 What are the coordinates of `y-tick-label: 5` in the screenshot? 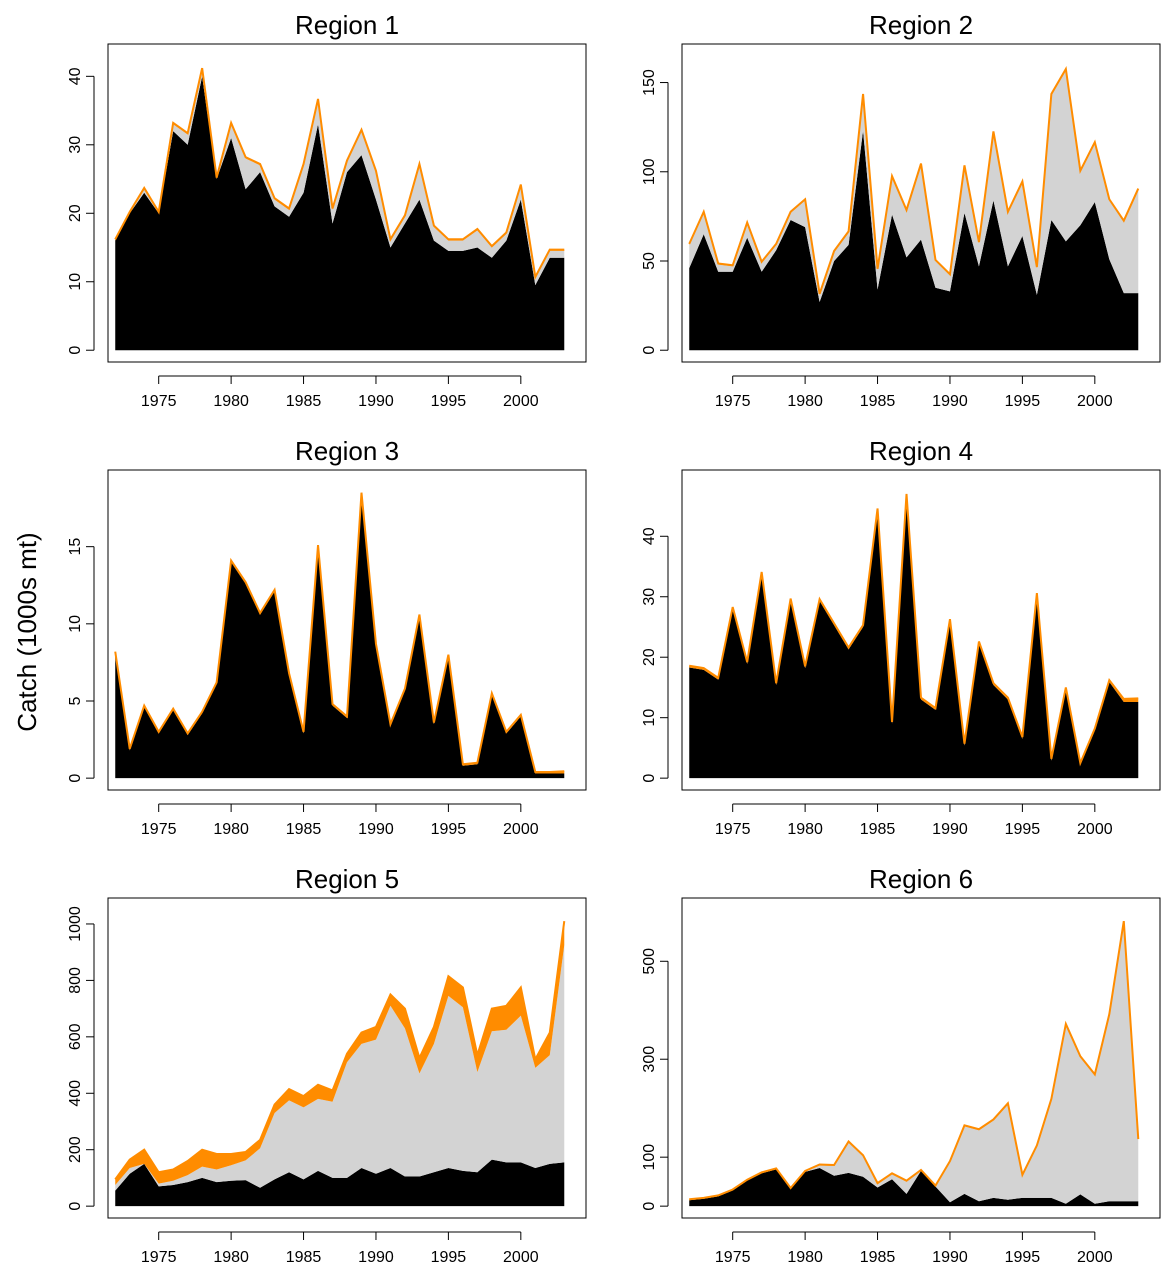 It's located at (75, 700).